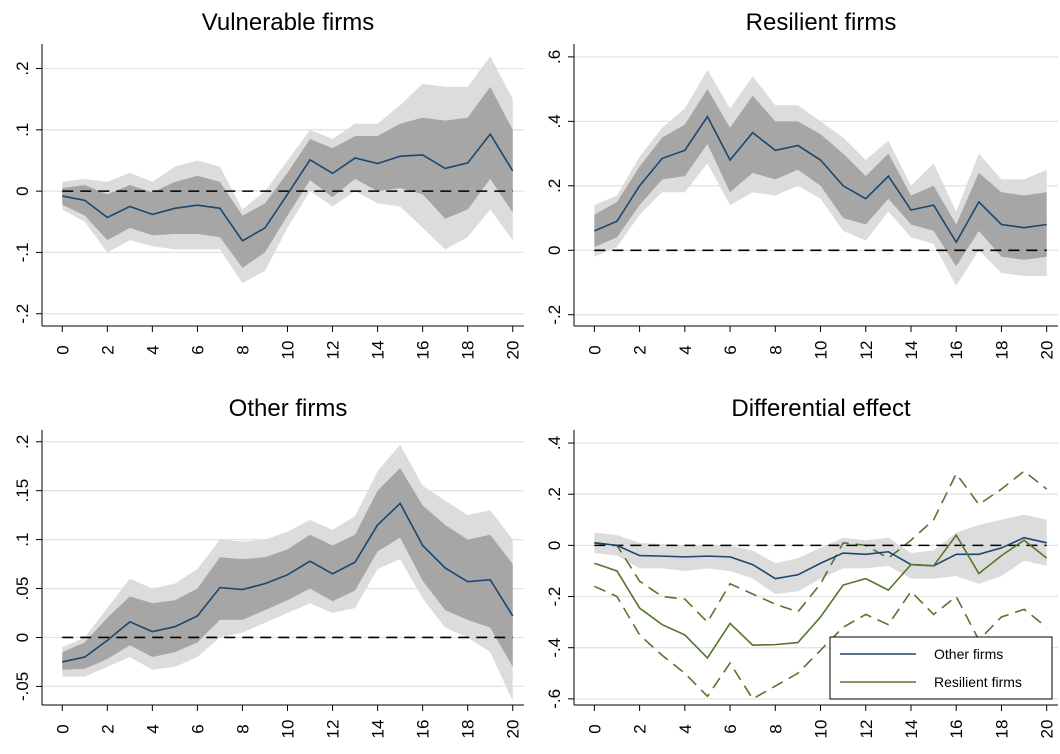 Image resolution: width=1060 pixels, height=754 pixels. Describe the element at coordinates (821, 408) in the screenshot. I see `chart-title: Differential effect` at that location.